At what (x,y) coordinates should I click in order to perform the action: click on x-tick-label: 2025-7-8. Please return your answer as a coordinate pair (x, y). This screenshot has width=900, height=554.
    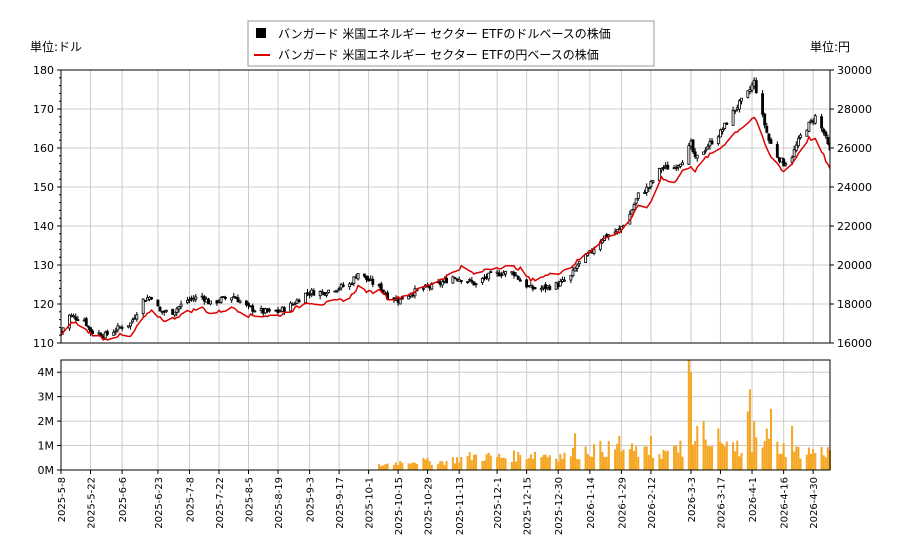
    Looking at the image, I should click on (191, 499).